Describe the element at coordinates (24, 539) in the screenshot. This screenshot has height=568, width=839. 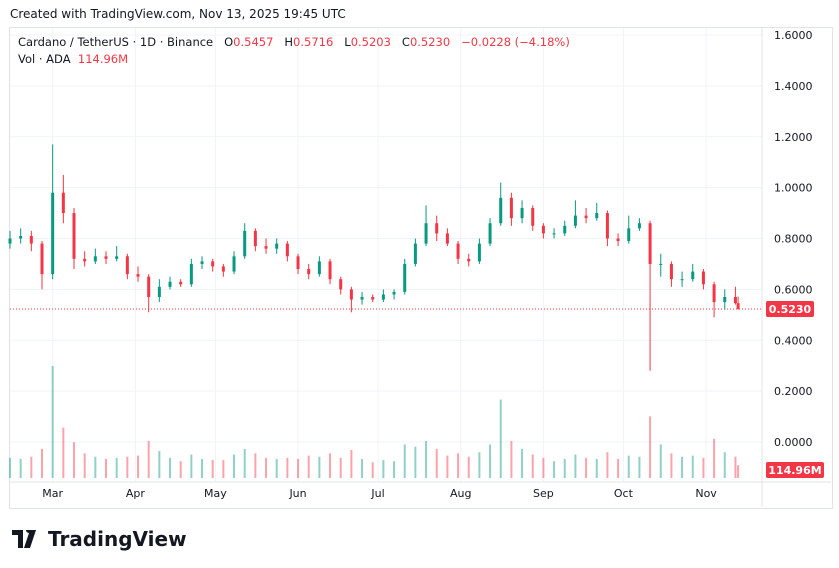
I see `tradingview-logo-icon` at that location.